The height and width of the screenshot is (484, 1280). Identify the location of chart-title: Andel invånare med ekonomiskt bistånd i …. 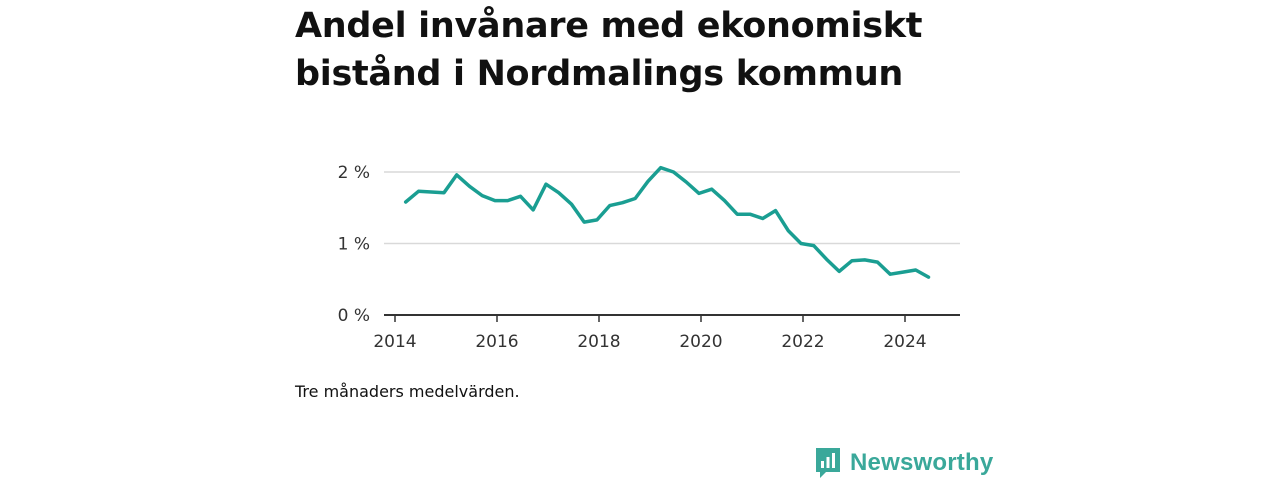
(609, 50).